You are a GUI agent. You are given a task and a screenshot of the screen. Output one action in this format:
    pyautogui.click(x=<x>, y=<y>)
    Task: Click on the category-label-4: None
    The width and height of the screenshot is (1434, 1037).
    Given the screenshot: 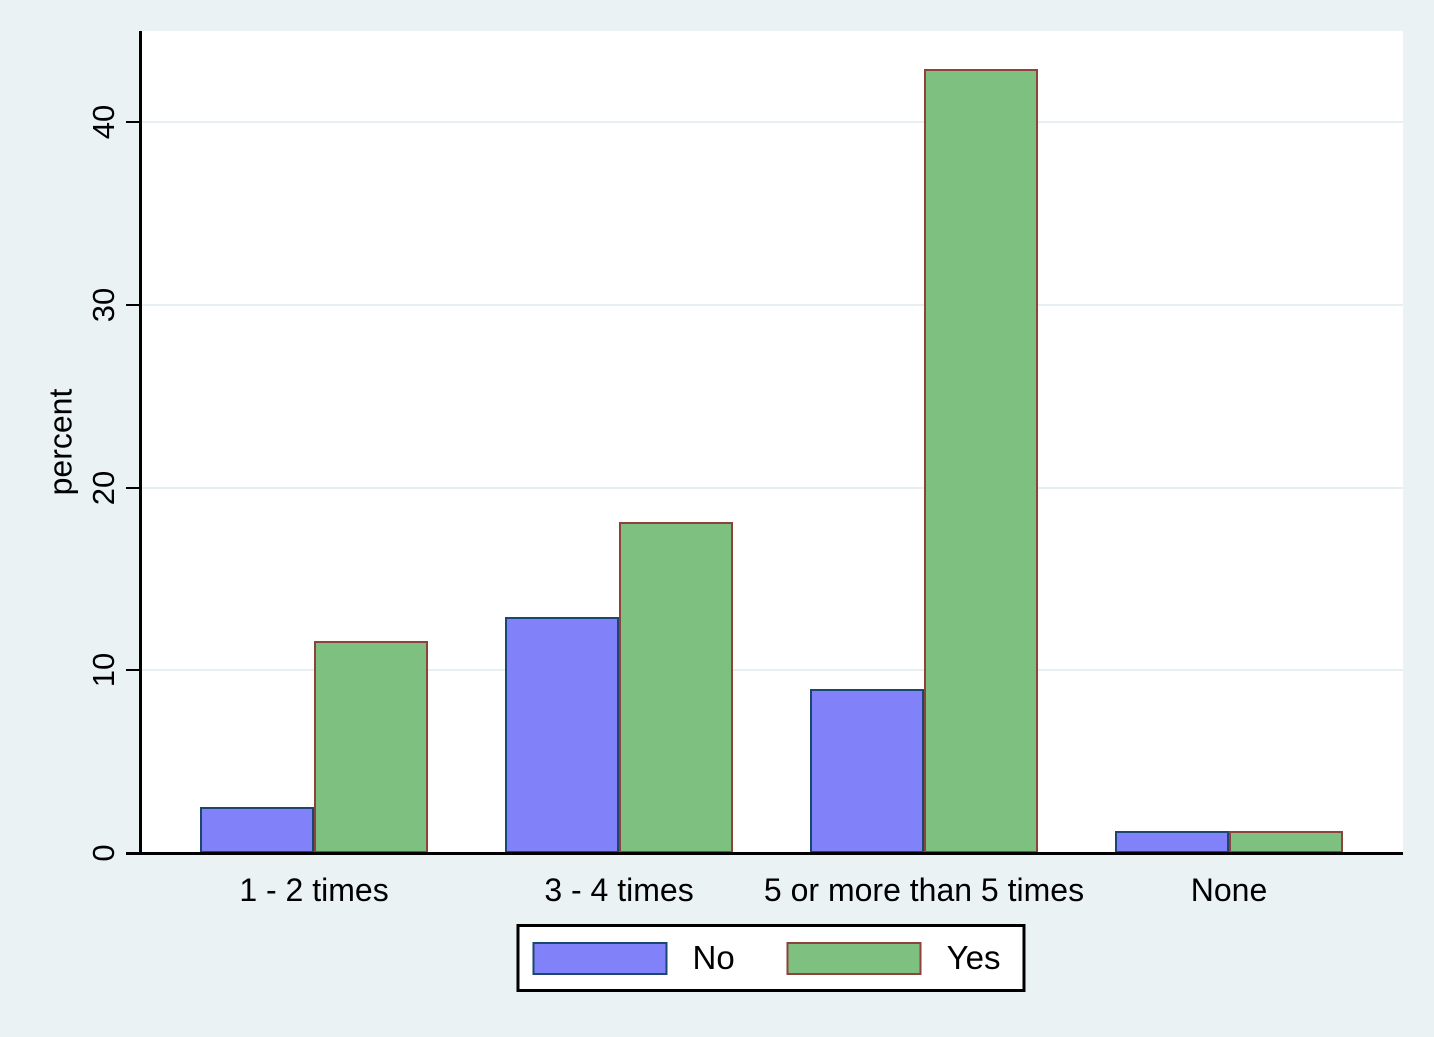 What is the action you would take?
    pyautogui.click(x=1229, y=890)
    